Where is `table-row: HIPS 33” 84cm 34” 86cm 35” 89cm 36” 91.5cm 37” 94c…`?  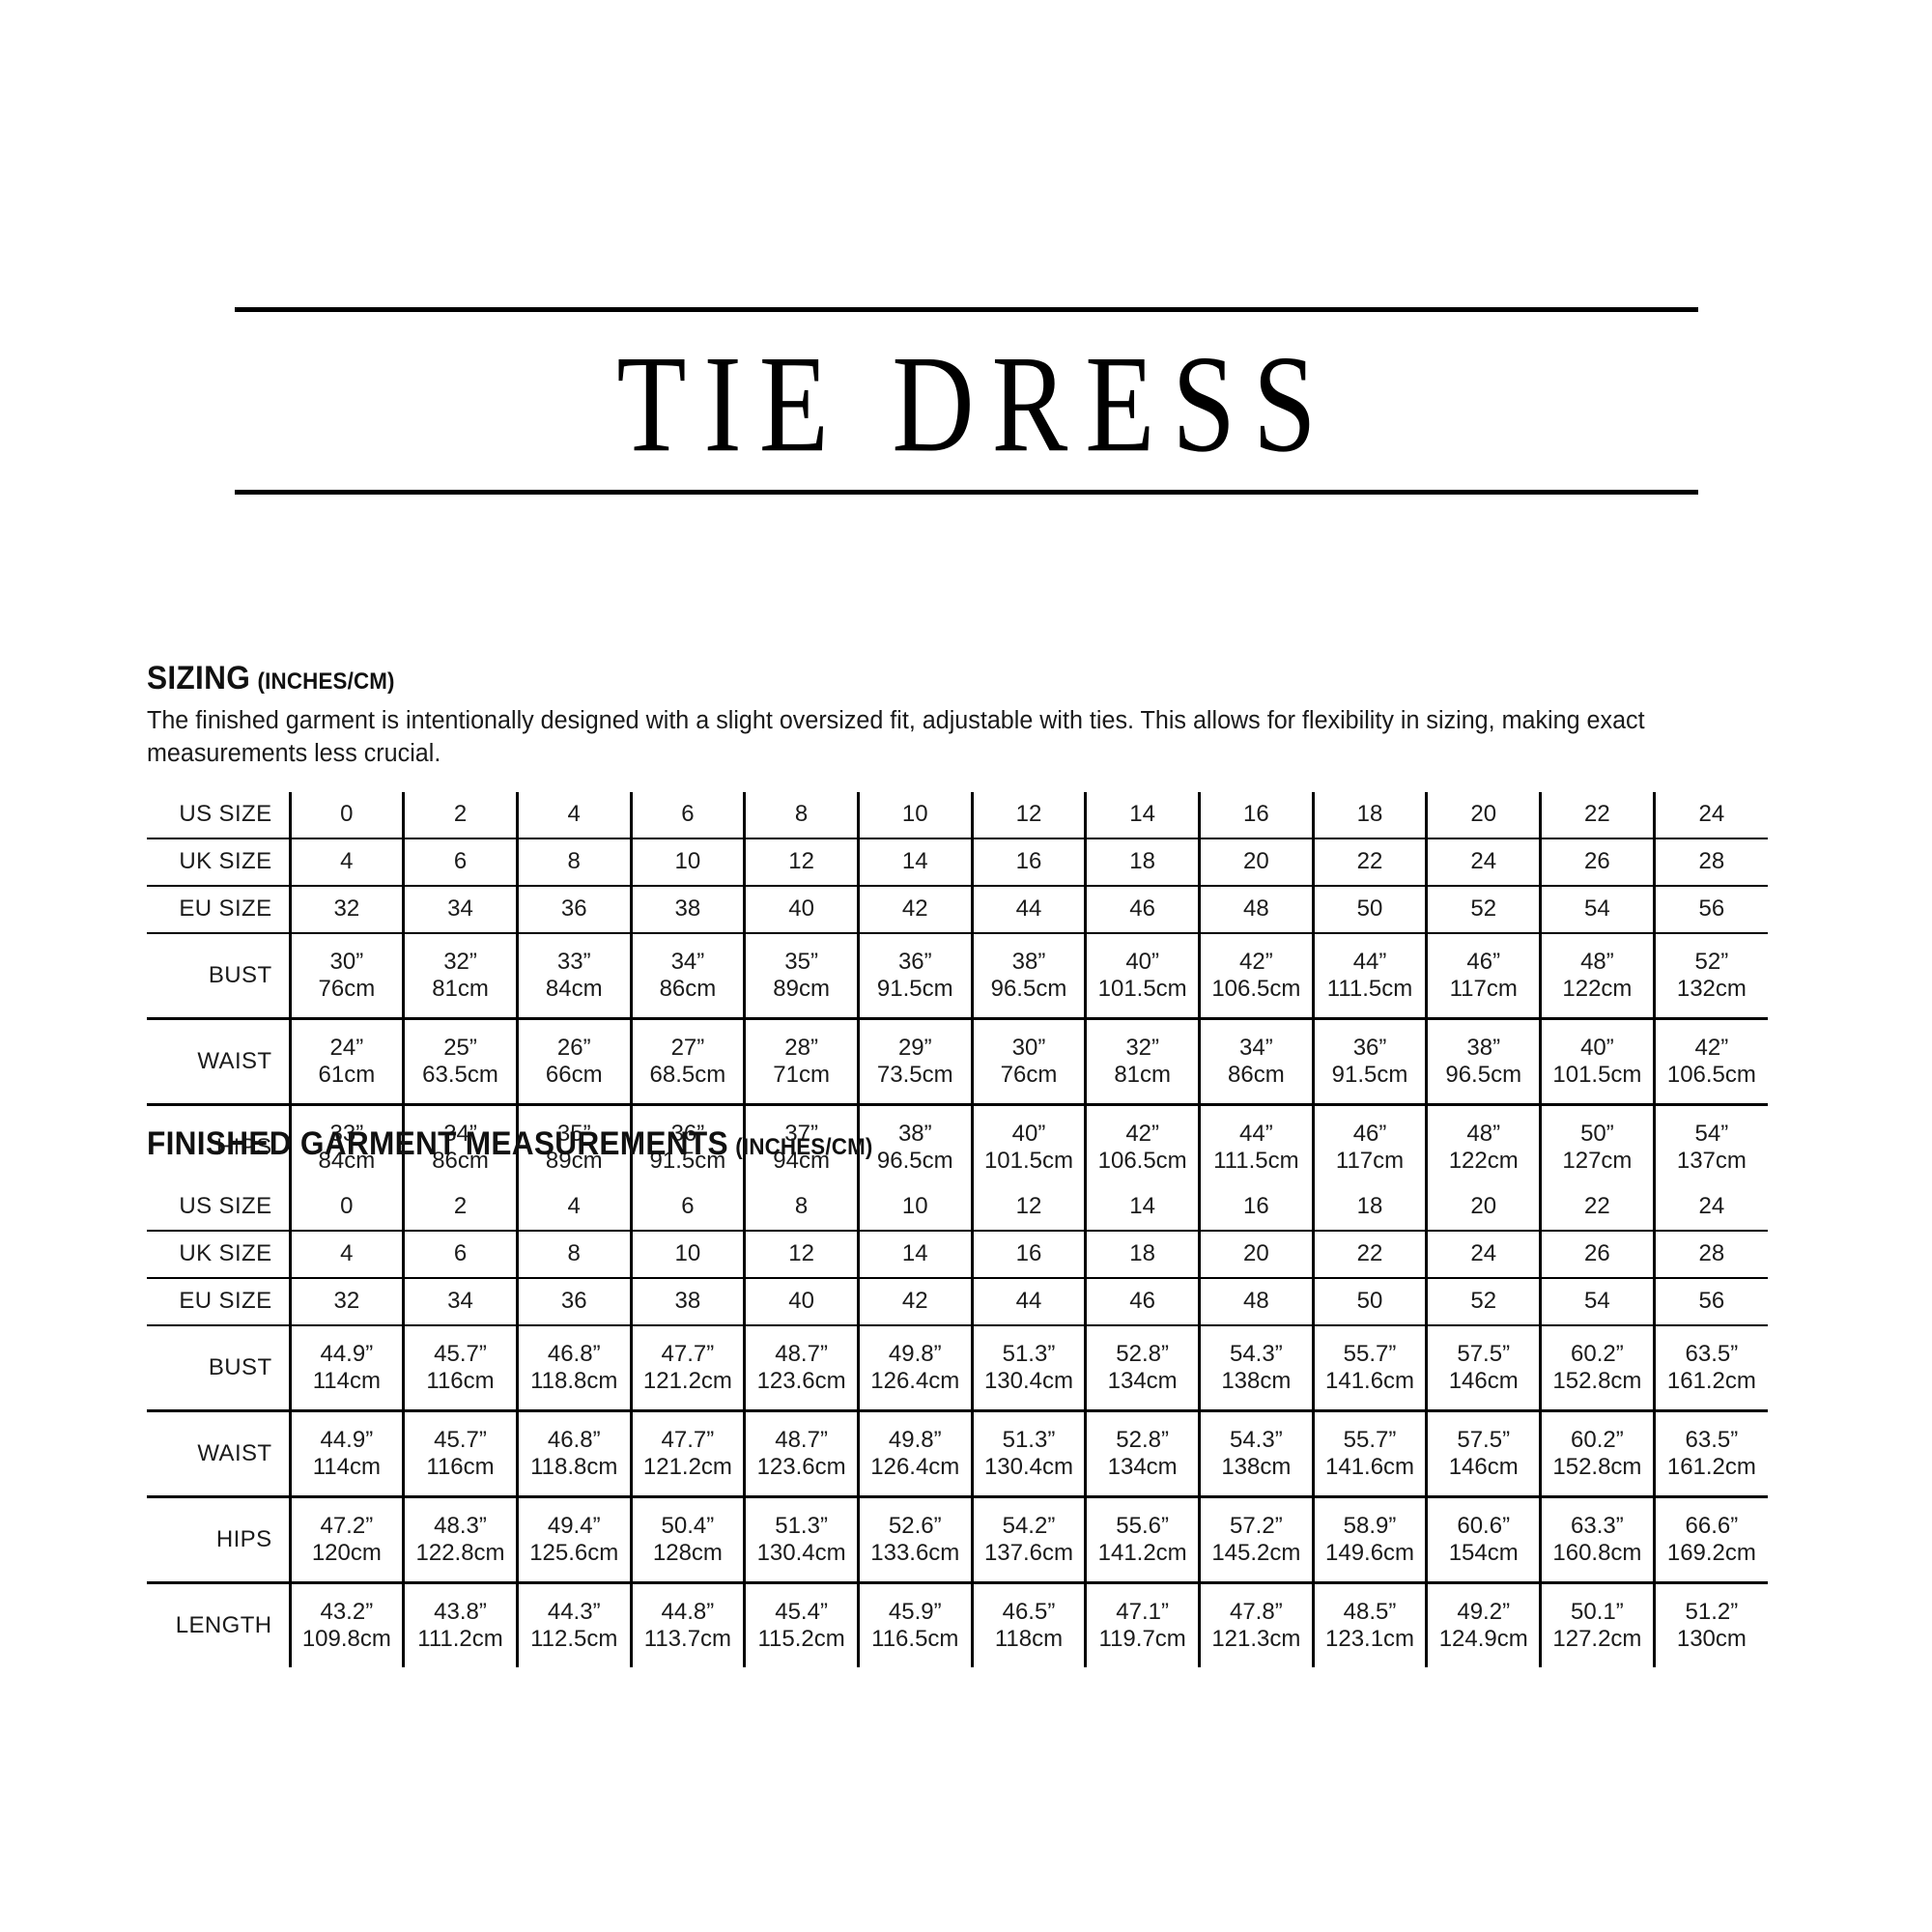 table-row: HIPS 33” 84cm 34” 86cm 35” 89cm 36” 91.5cm 37” 94c… is located at coordinates (957, 1146).